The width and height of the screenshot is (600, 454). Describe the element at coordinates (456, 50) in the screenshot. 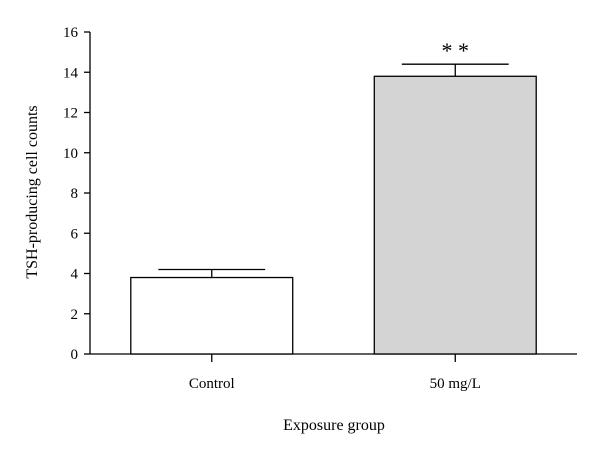

I see `significance-marker: * *` at that location.